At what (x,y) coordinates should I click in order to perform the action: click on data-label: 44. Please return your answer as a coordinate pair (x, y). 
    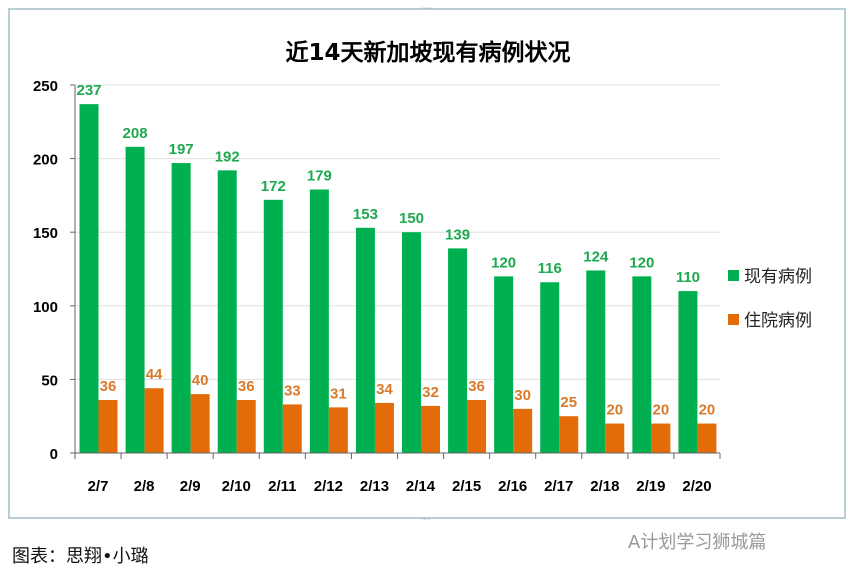
    Looking at the image, I should click on (154, 374).